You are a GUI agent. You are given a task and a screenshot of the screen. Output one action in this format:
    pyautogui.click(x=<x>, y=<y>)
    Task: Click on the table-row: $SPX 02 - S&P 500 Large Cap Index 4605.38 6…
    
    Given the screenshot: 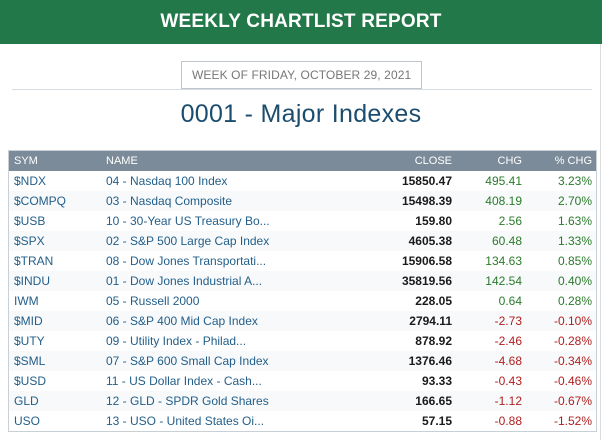 What is the action you would take?
    pyautogui.click(x=302, y=241)
    